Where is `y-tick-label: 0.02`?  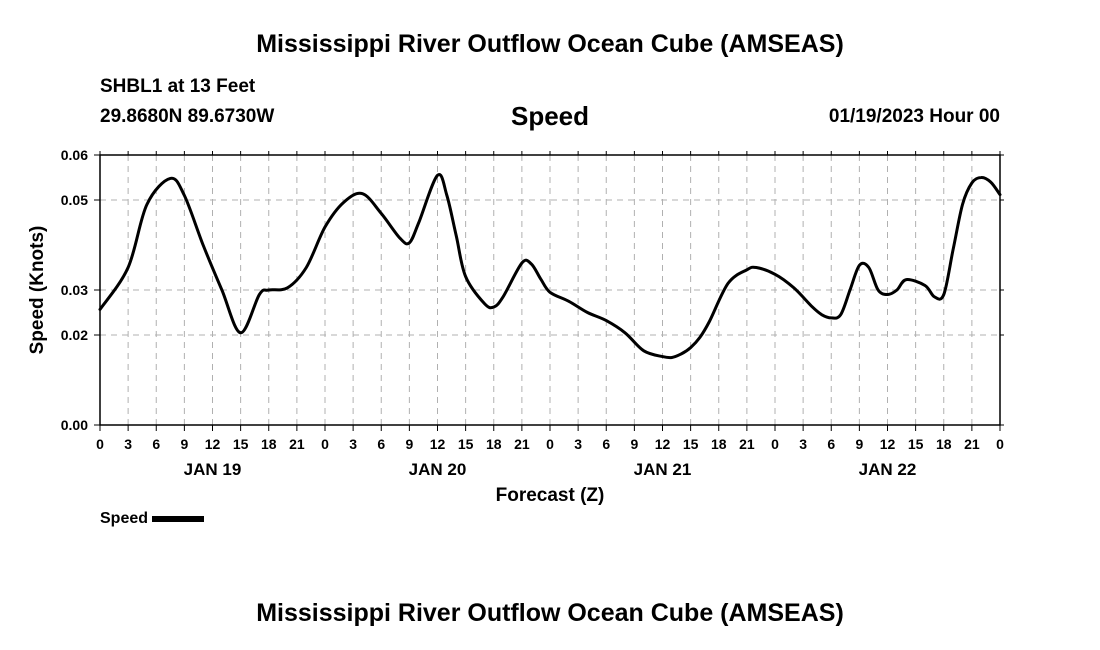
y-tick-label: 0.02 is located at coordinates (74, 335).